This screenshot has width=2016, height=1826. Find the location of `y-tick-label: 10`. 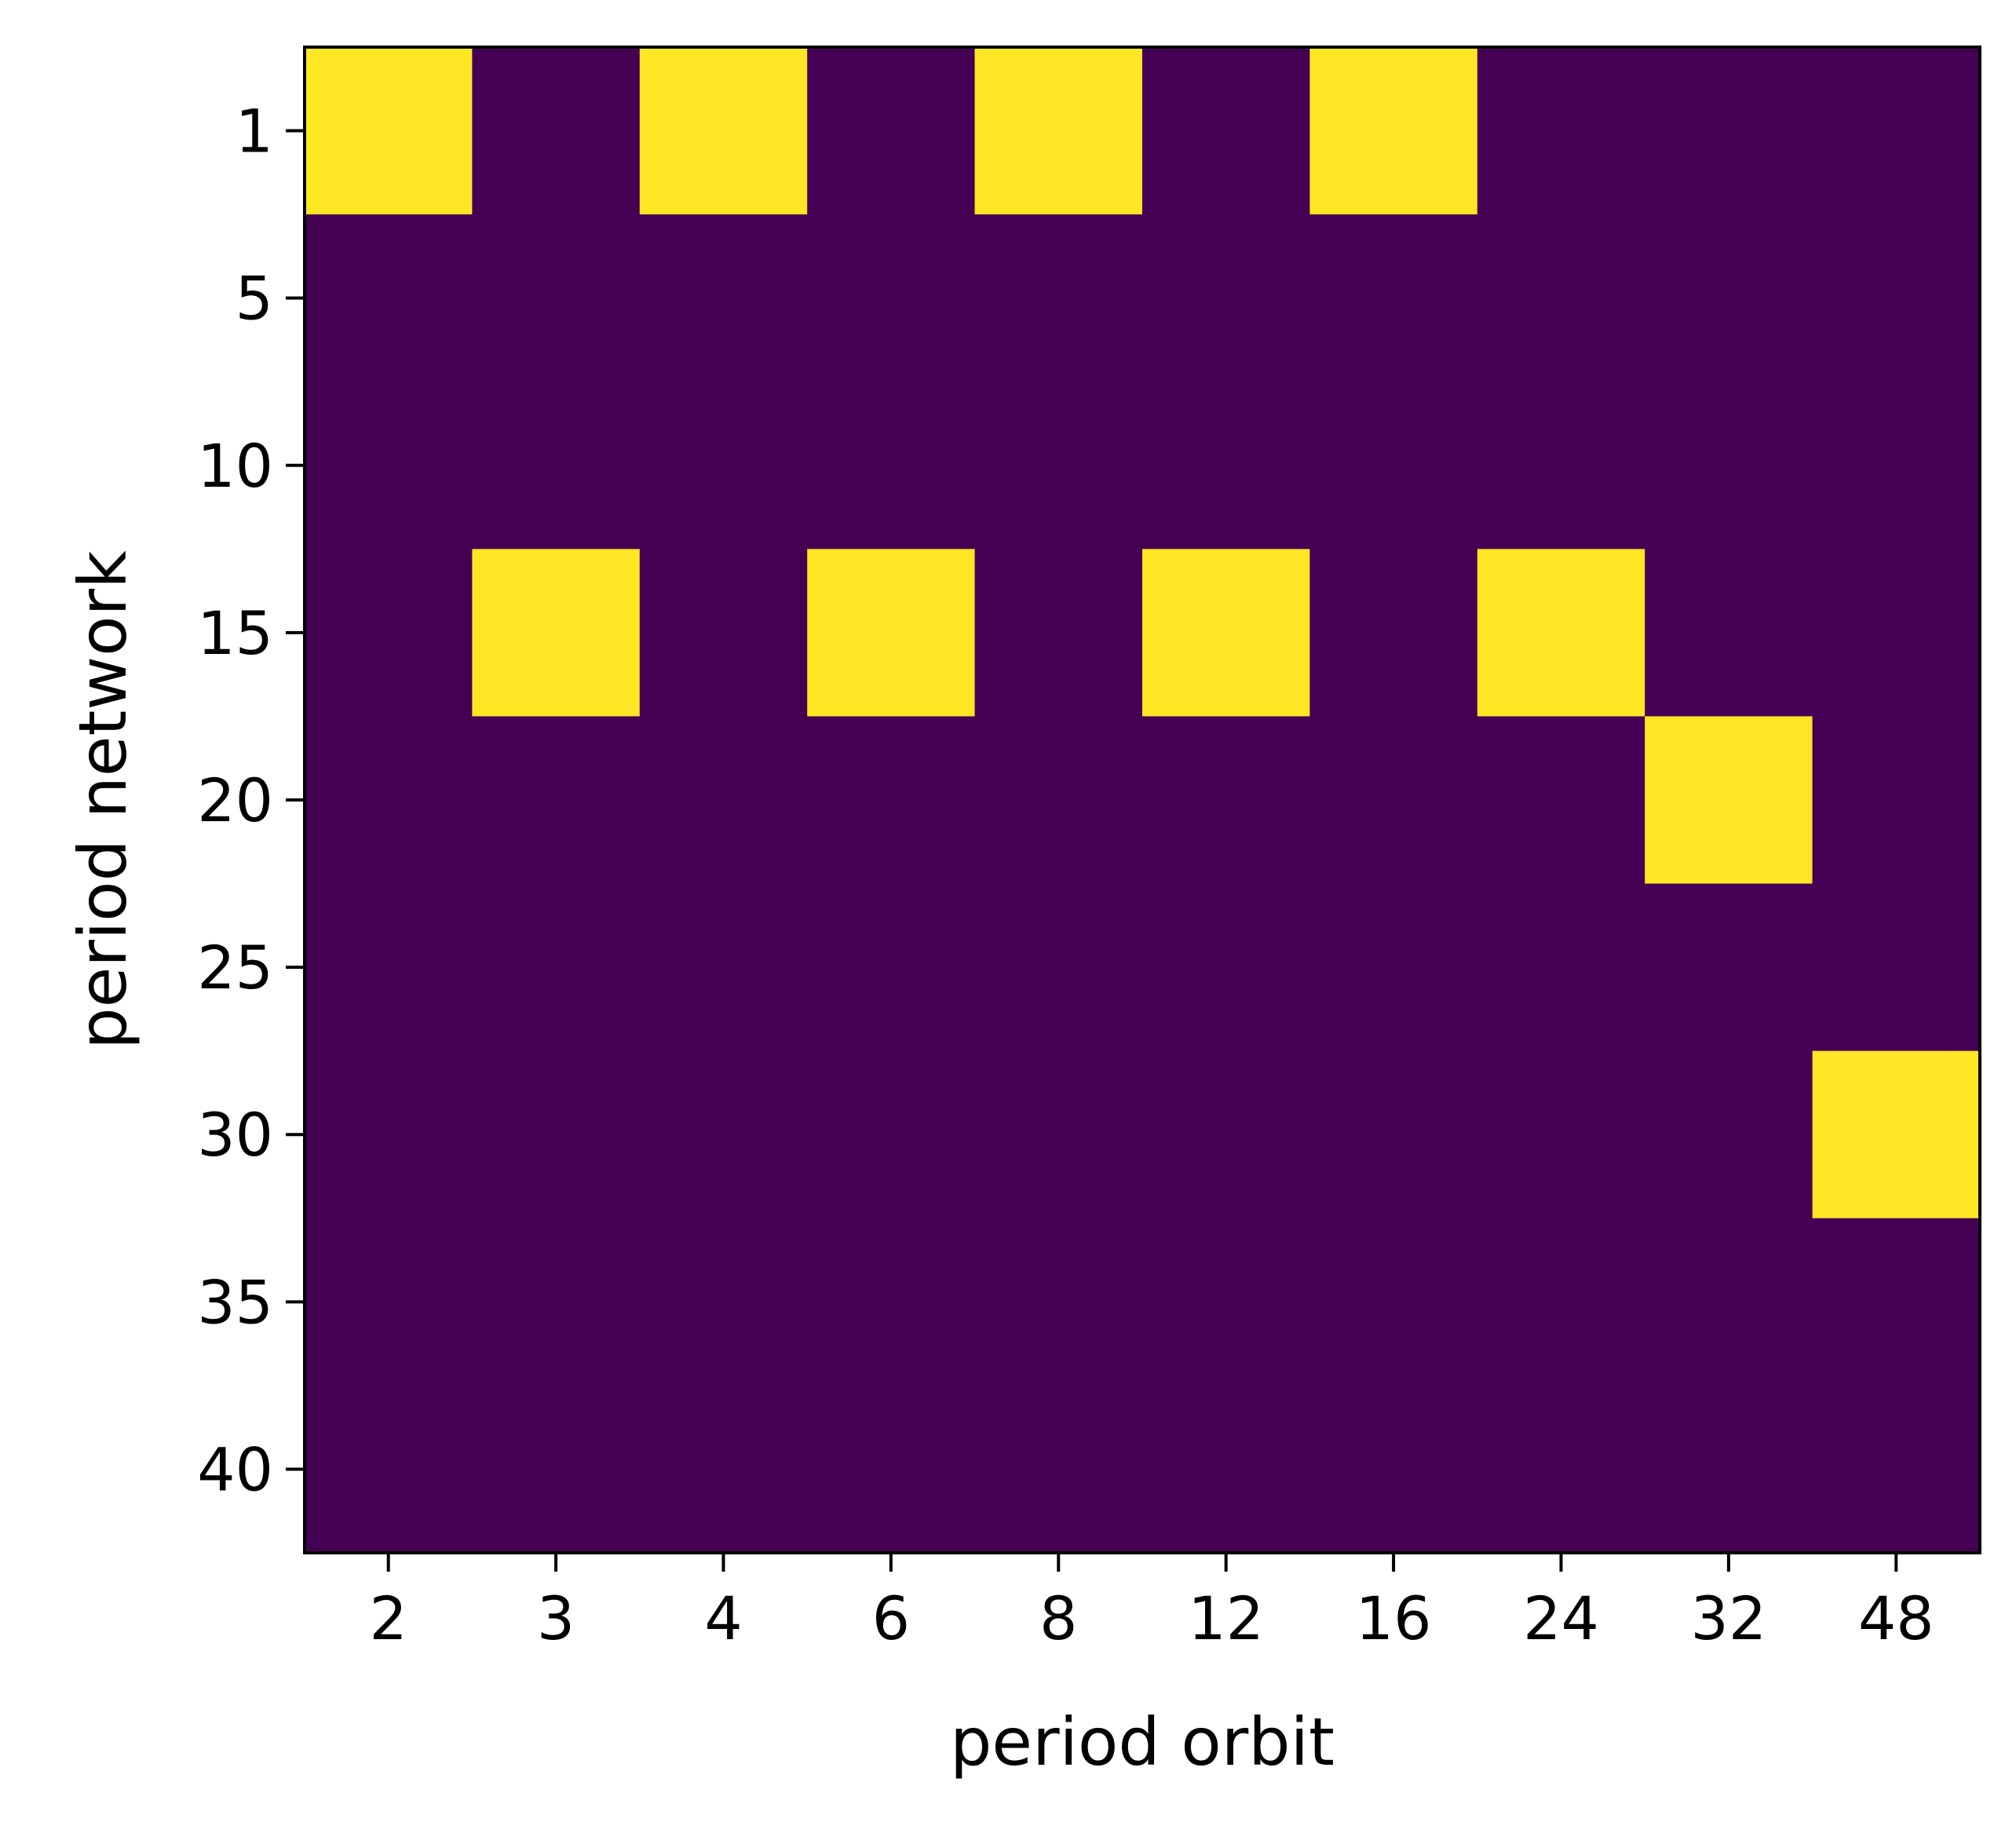

y-tick-label: 10 is located at coordinates (235, 466).